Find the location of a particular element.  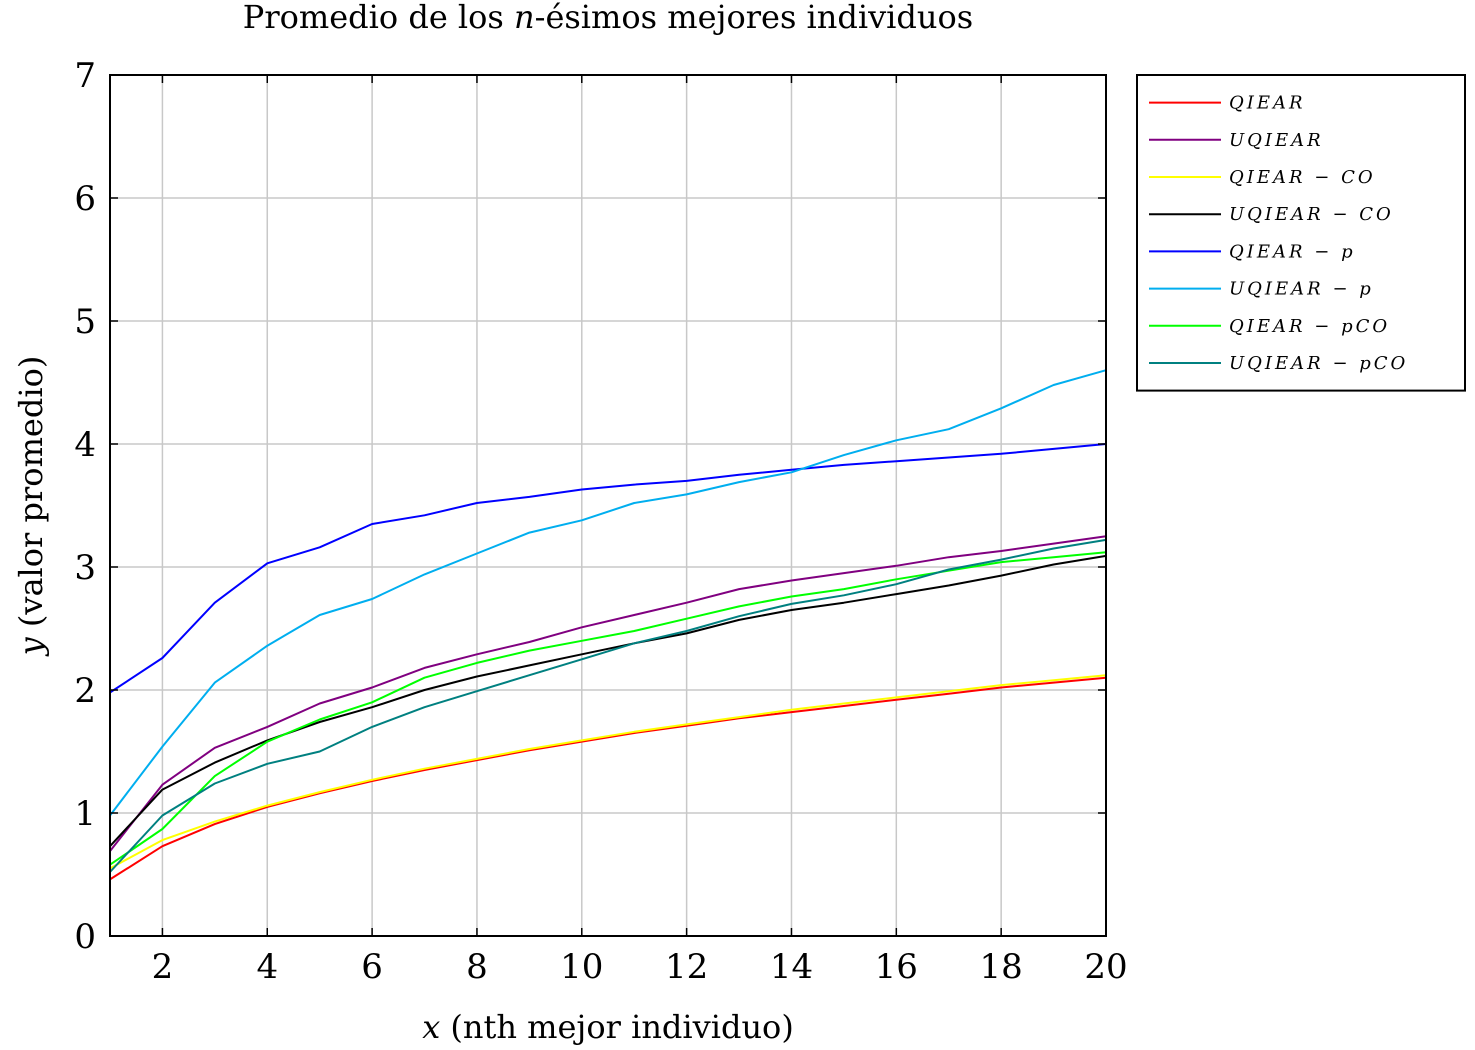

y-tick-label: 0 is located at coordinates (85, 937).